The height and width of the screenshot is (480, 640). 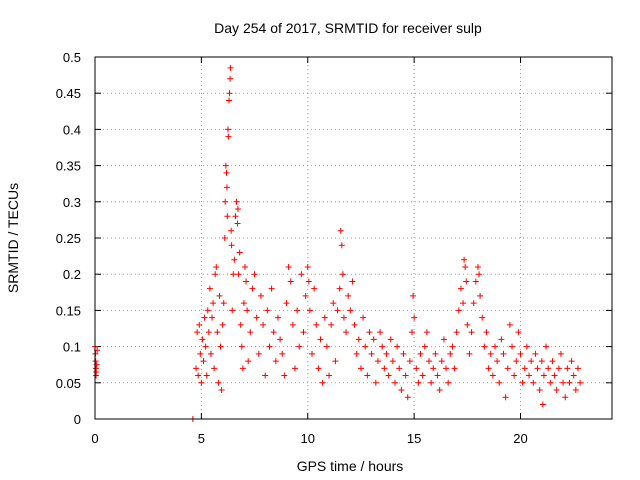 What do you see at coordinates (350, 466) in the screenshot?
I see `x-axis-label: GPS time / hours` at bounding box center [350, 466].